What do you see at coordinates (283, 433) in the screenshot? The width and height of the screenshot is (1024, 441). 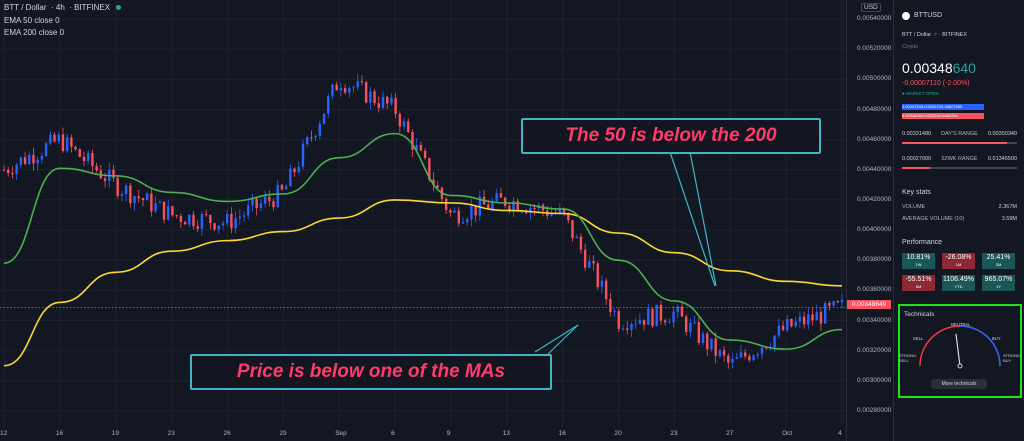 I see `time-tick: 29` at bounding box center [283, 433].